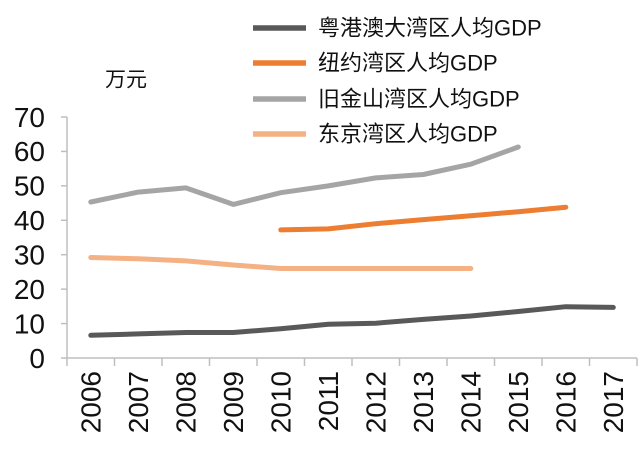 The image size is (640, 451). Describe the element at coordinates (138, 402) in the screenshot. I see `x-tick-label: 2007` at that location.